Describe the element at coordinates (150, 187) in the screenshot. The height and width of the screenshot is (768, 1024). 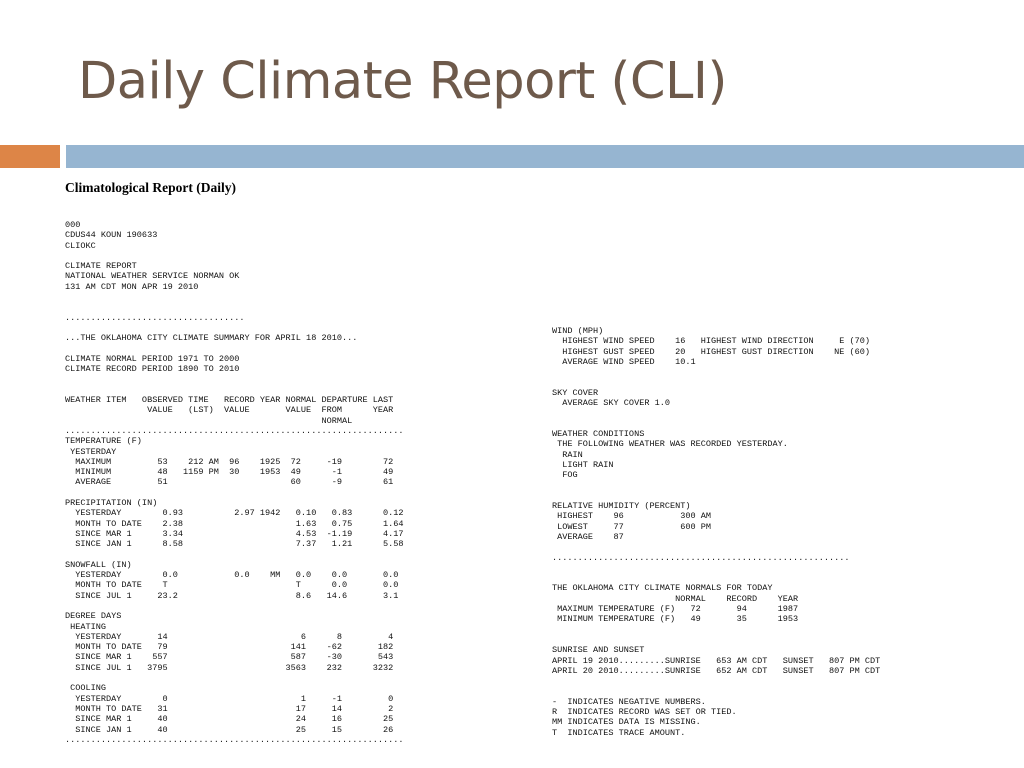
I see `report-heading: Climatological Report (Daily)` at that location.